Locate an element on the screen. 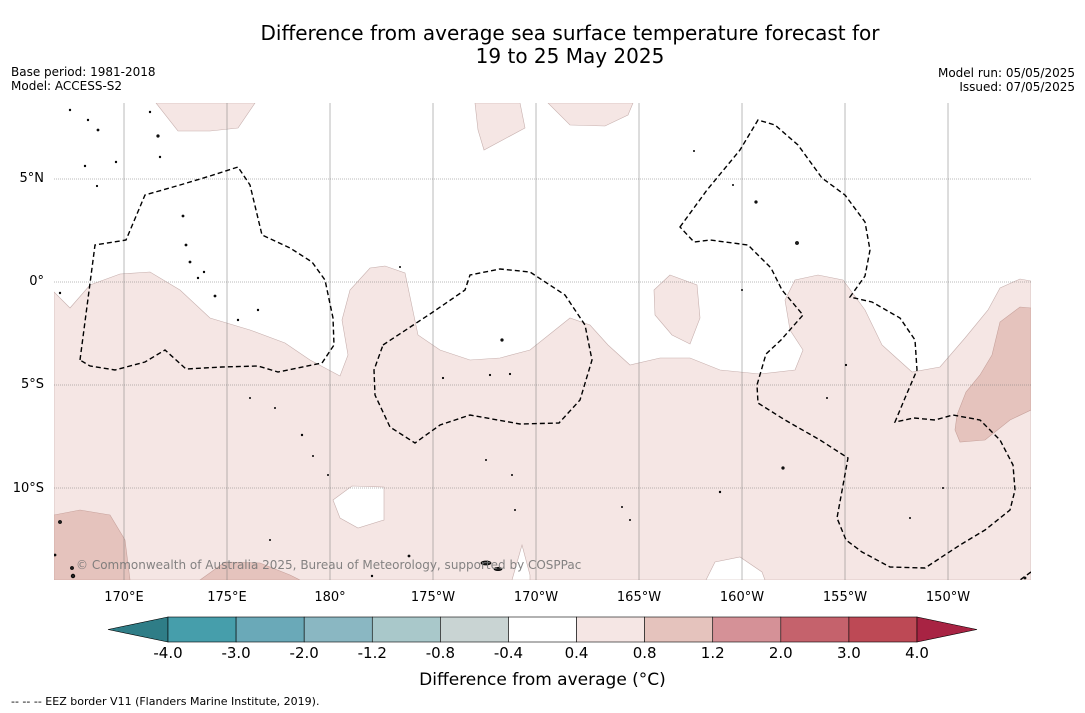 This screenshot has height=713, width=1085. colorbar-tick-label: -0.4 is located at coordinates (508, 653).